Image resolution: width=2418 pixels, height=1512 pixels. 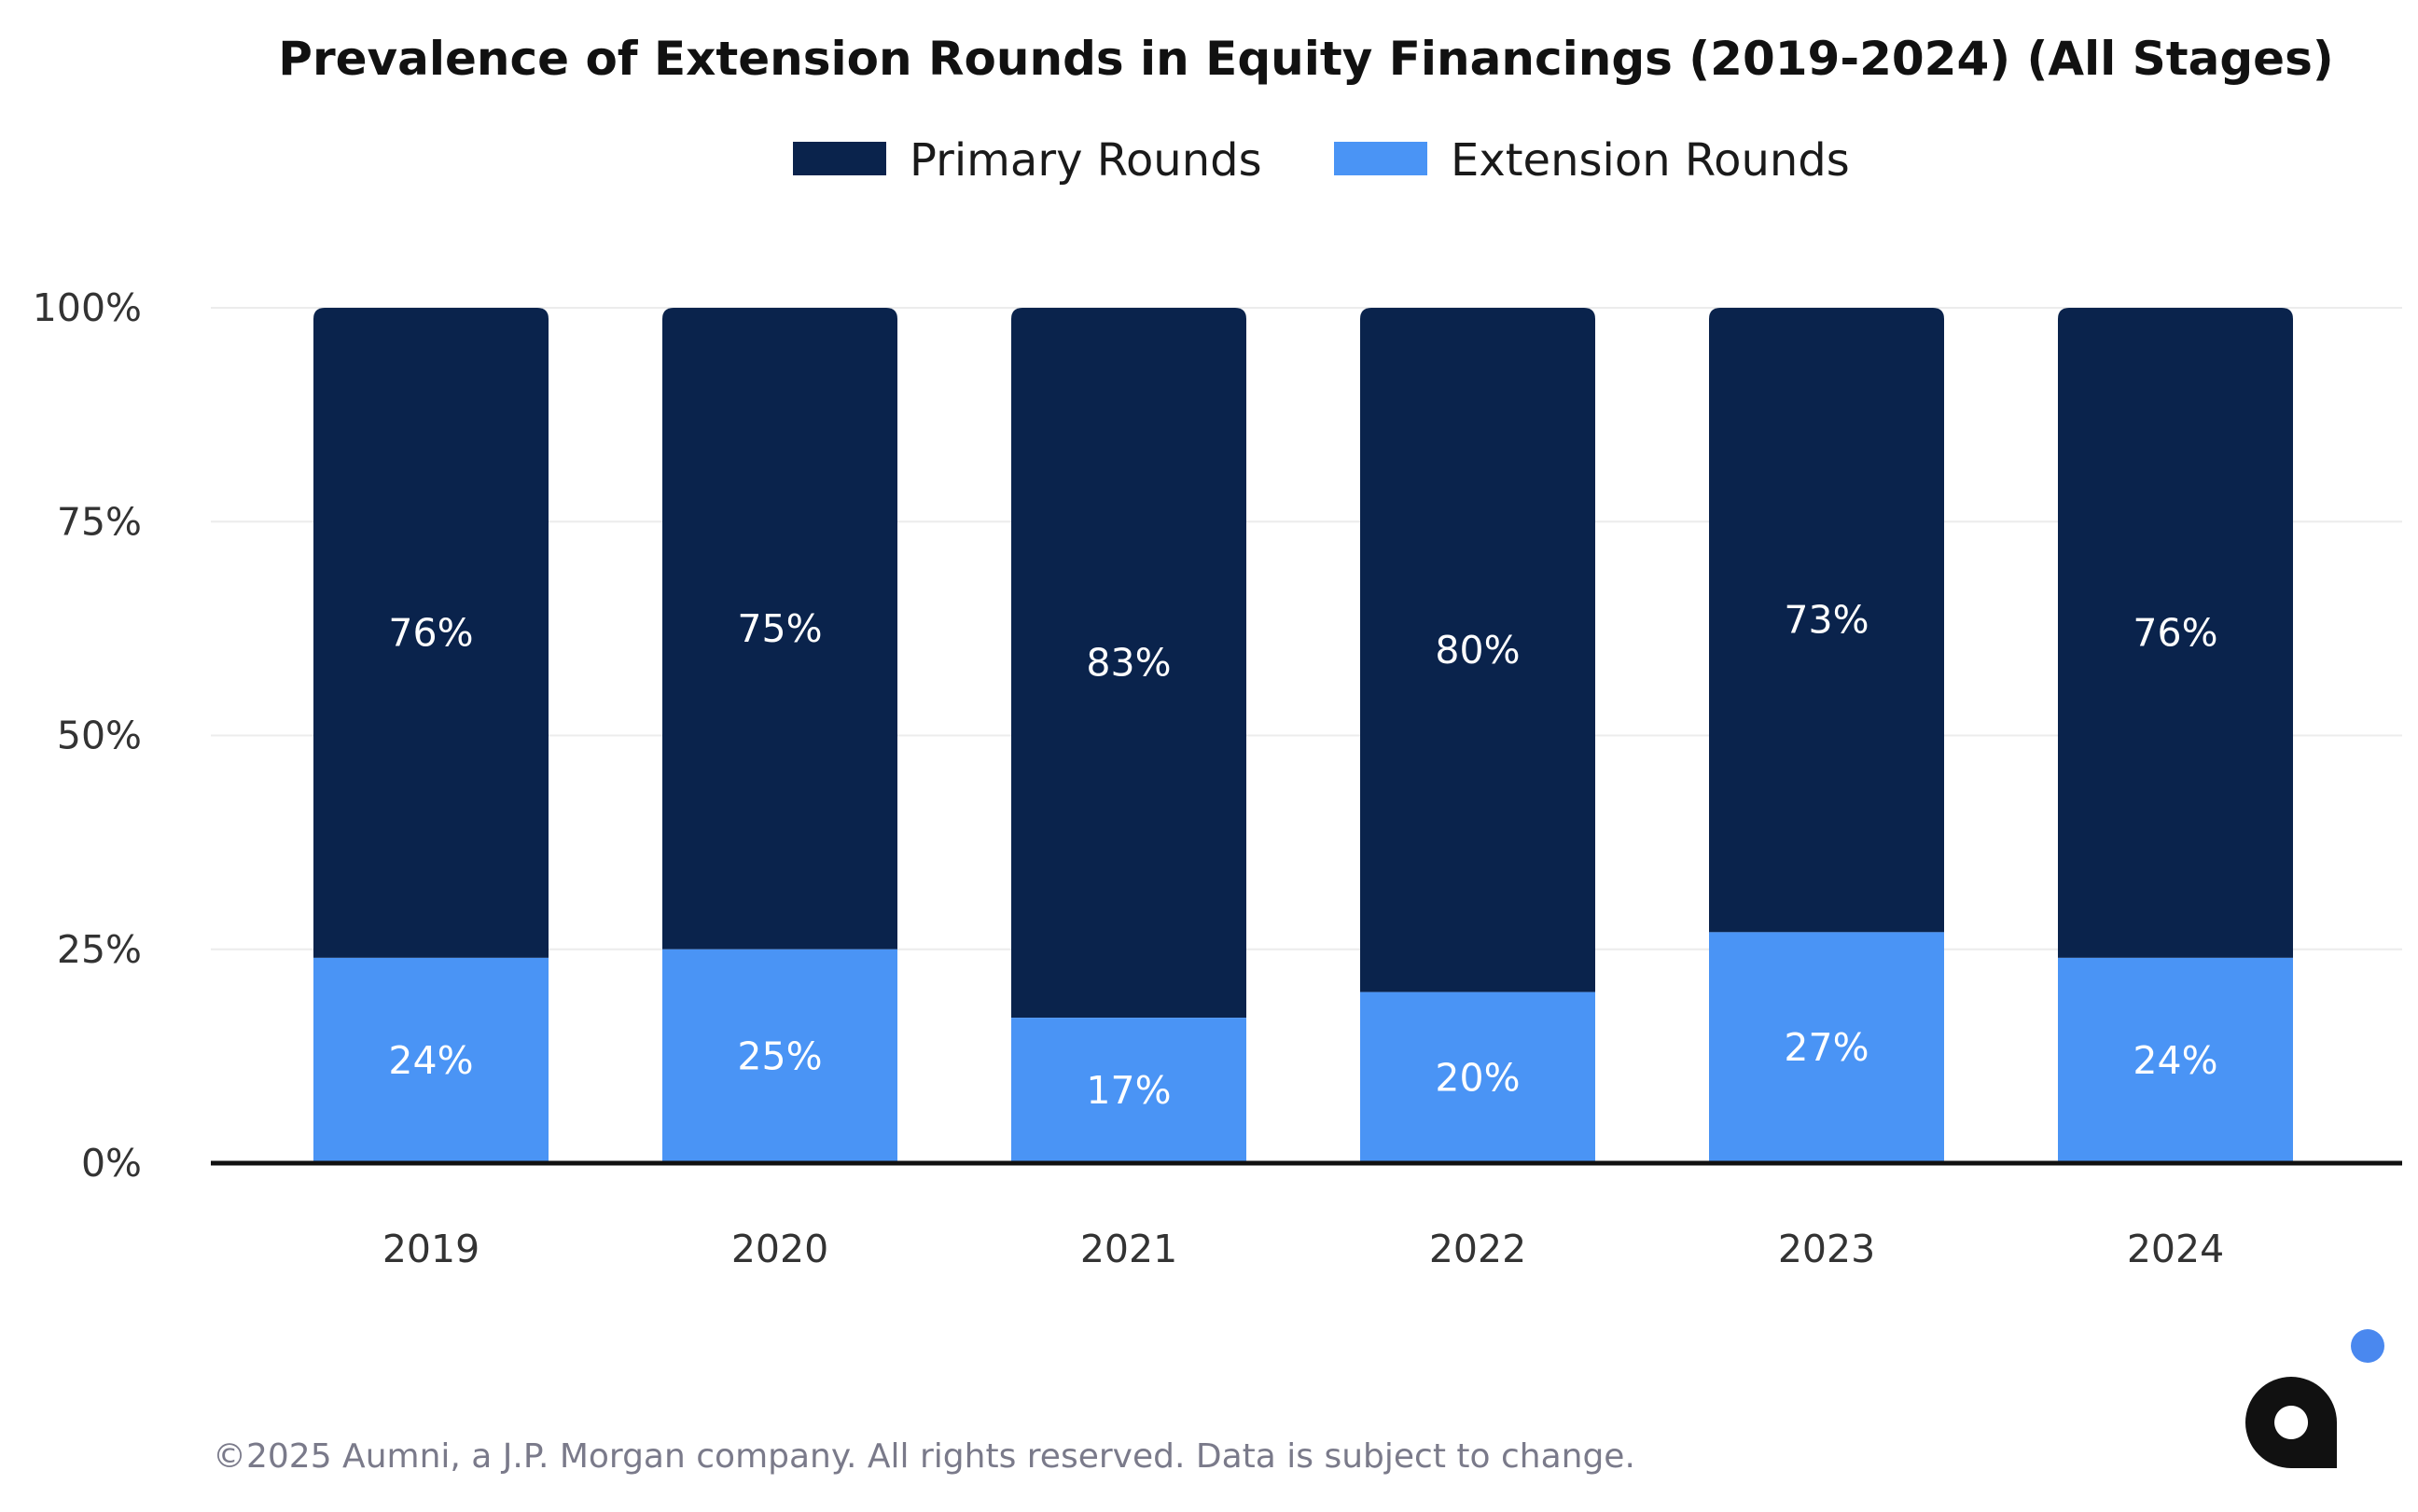 What do you see at coordinates (1128, 1249) in the screenshot?
I see `x-tick-label: 2021` at bounding box center [1128, 1249].